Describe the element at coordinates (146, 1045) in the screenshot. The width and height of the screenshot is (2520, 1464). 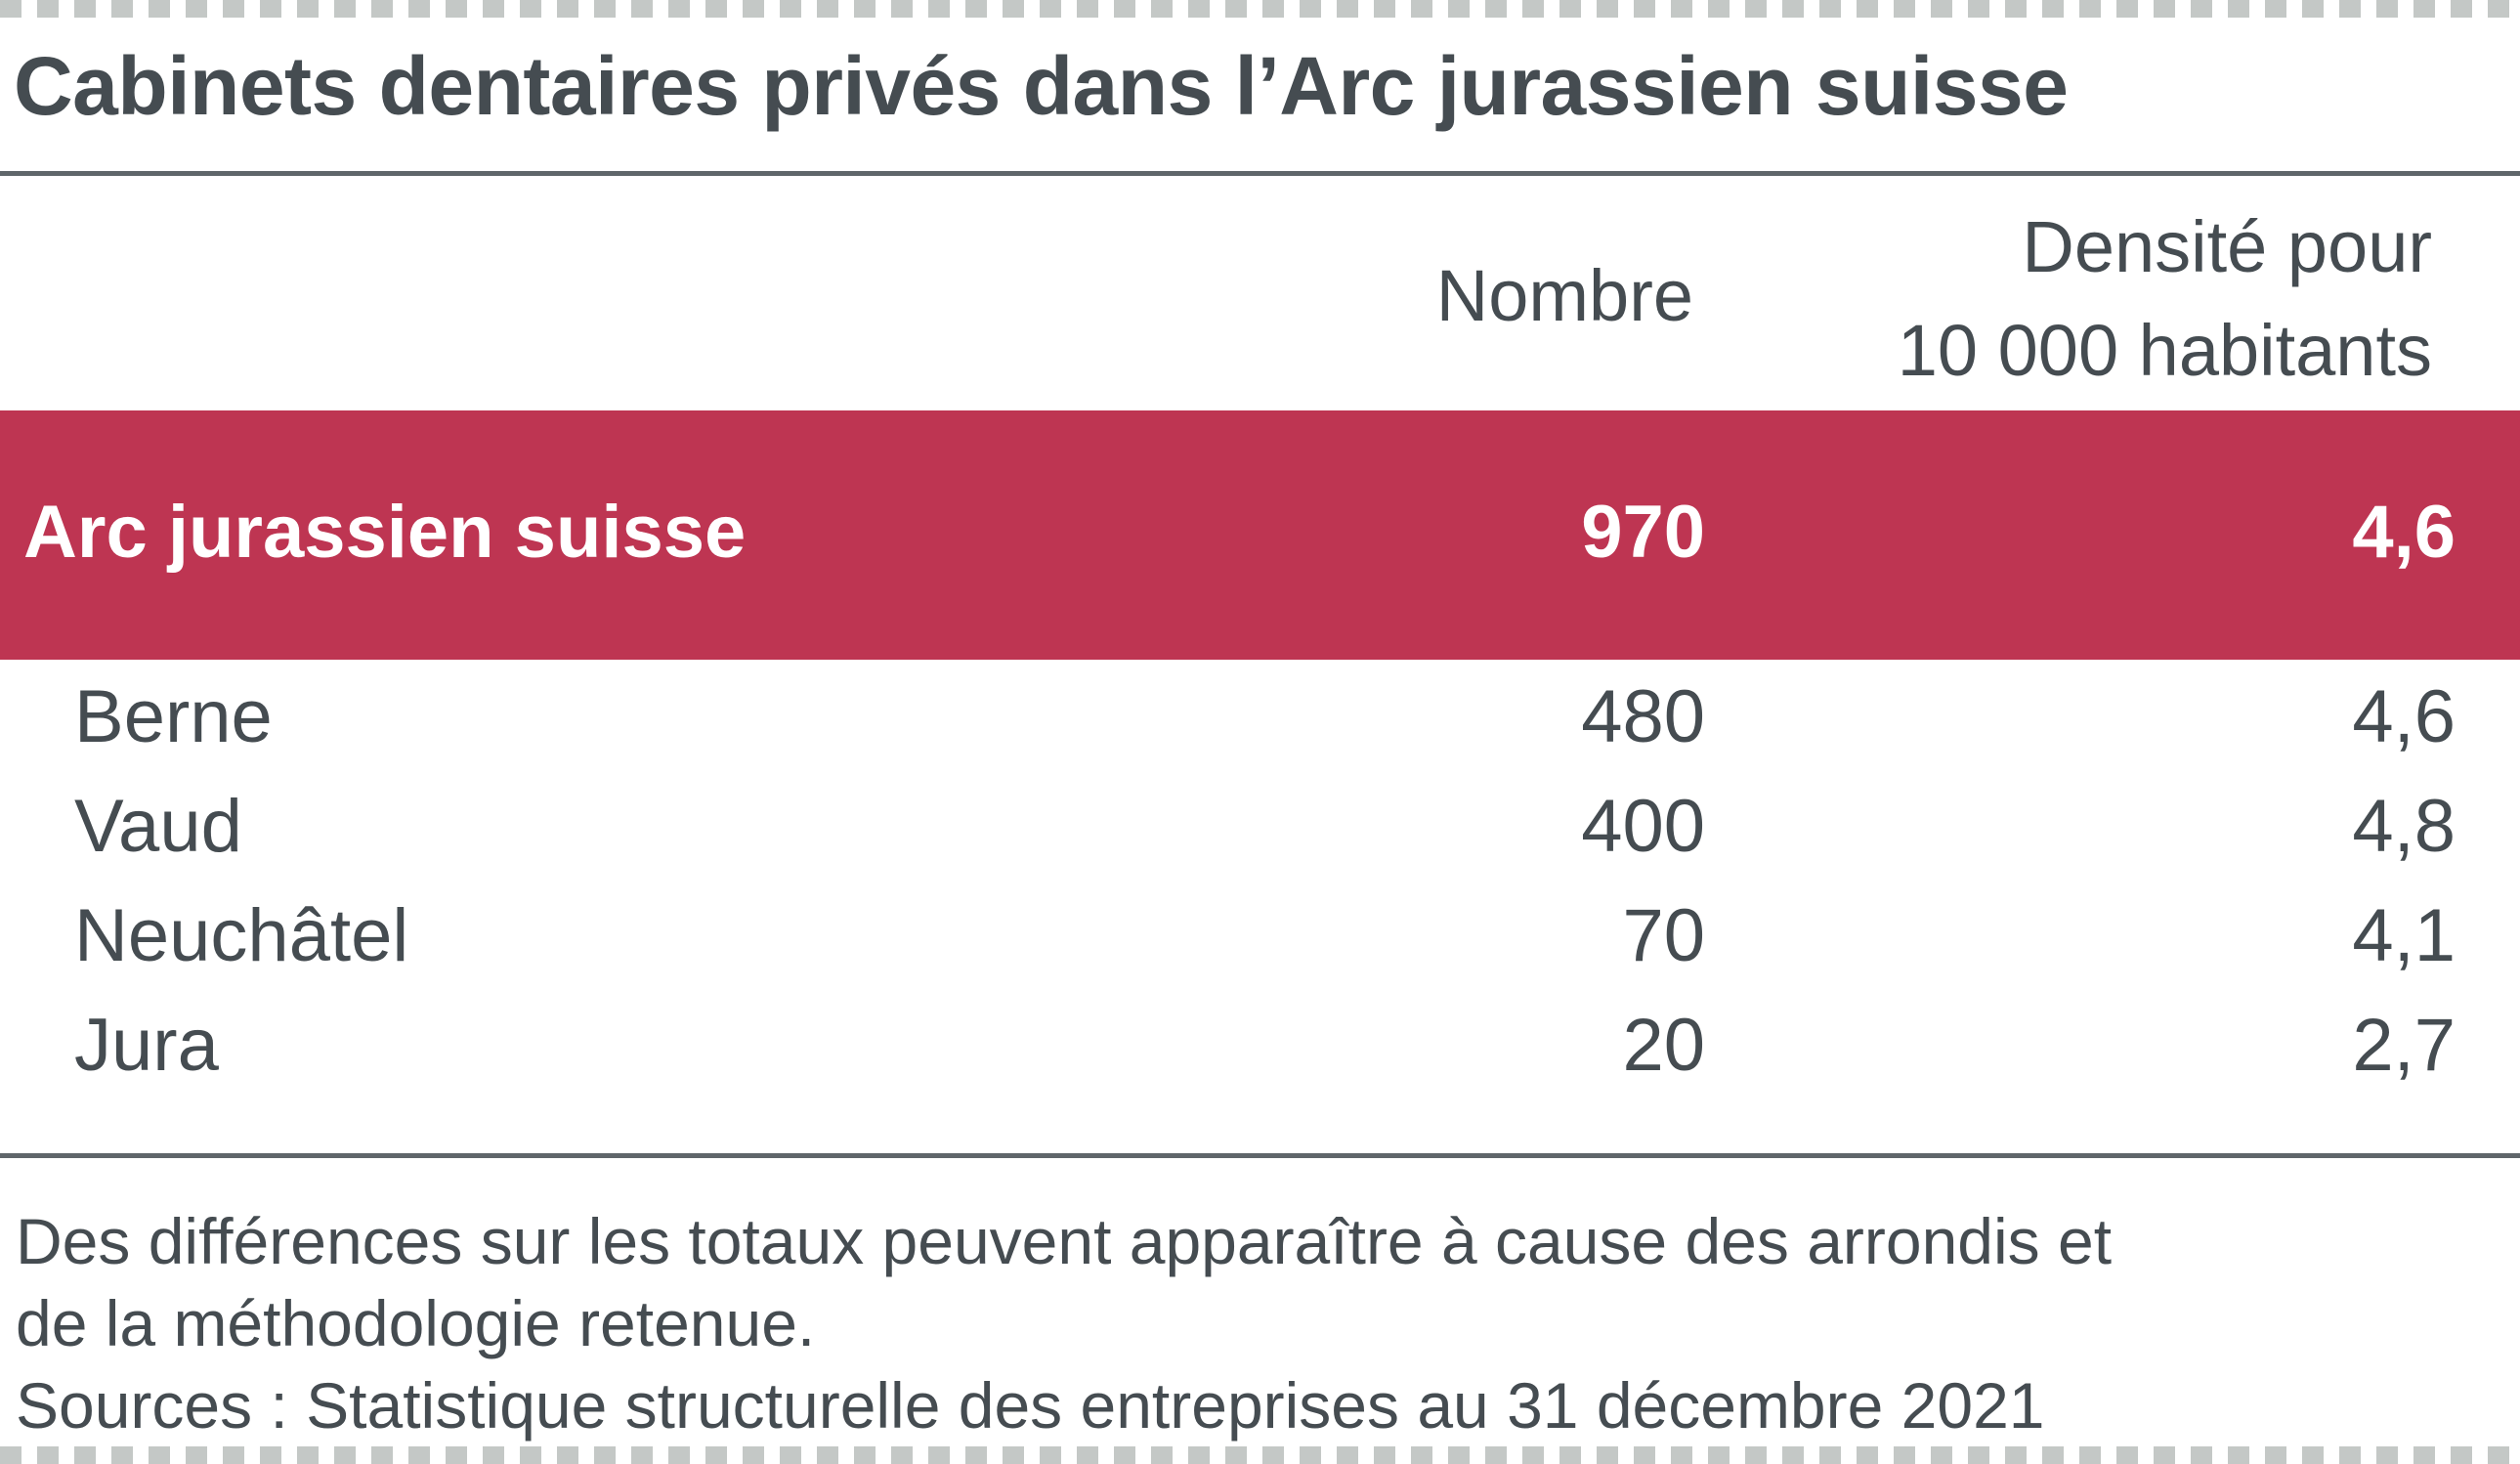
I see `row-label: Jura` at that location.